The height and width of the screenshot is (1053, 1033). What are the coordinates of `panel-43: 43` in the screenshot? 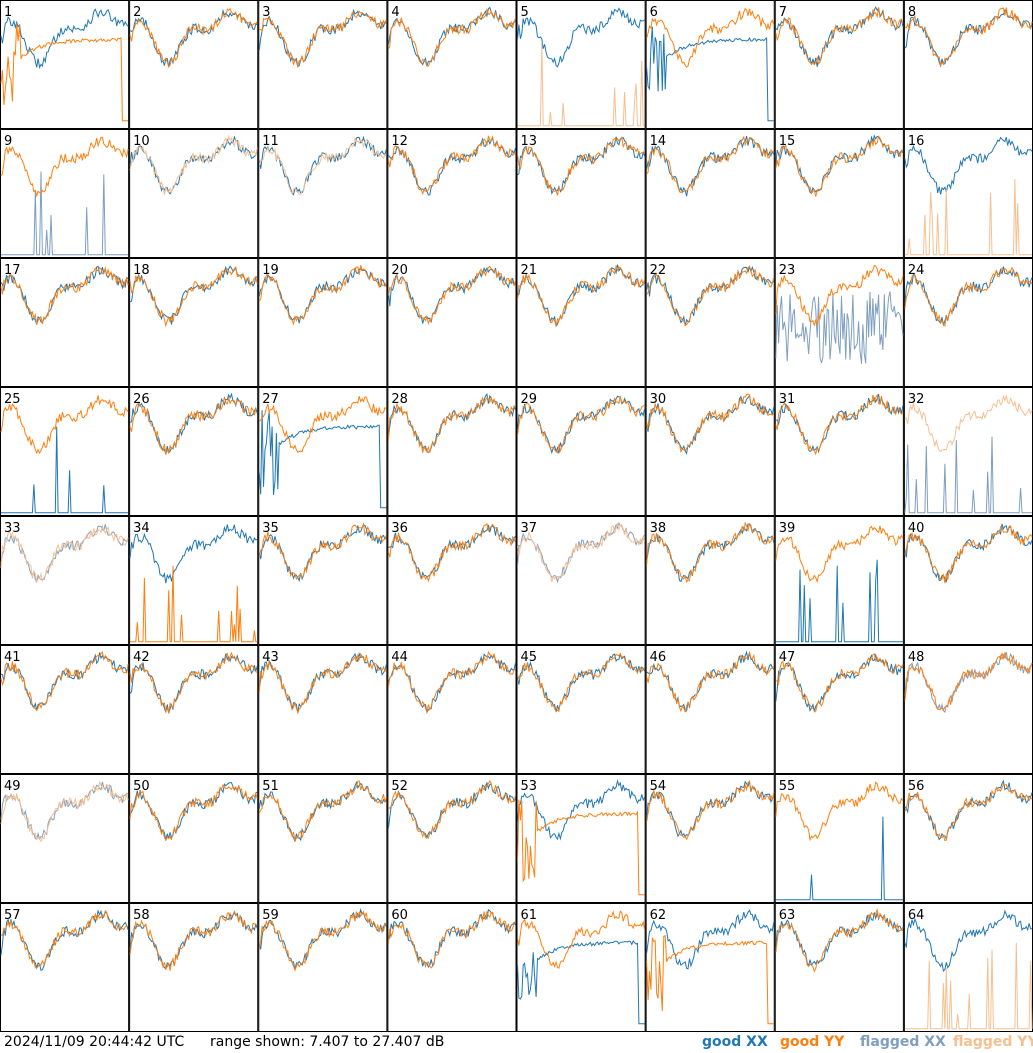 It's located at (323, 709).